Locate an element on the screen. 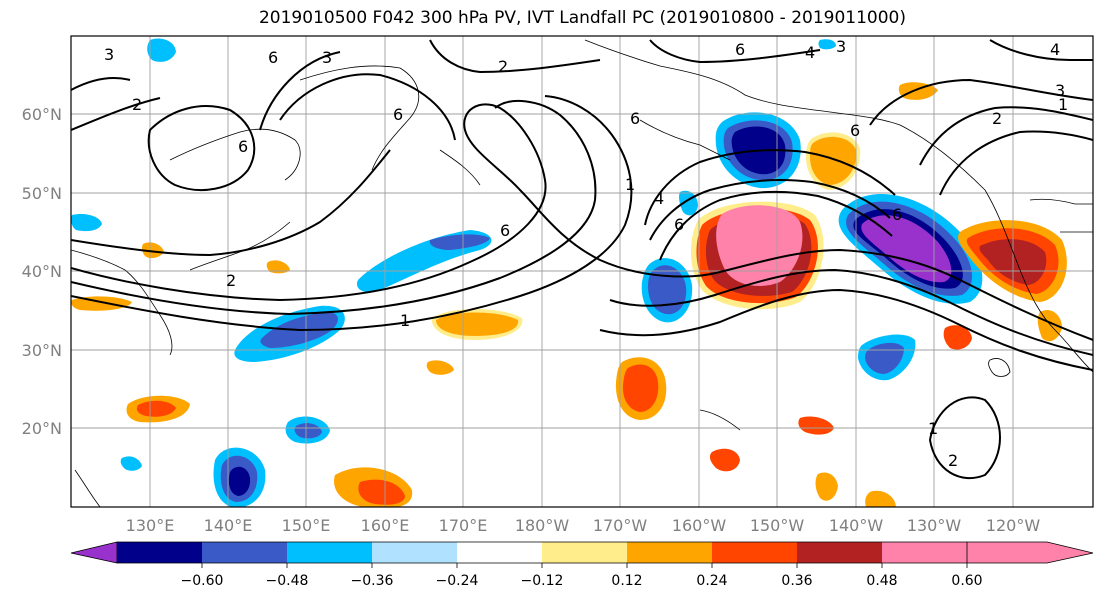 The height and width of the screenshot is (601, 1105). latitude-labels: 60°N 50°N 40°N 30°N 20°N is located at coordinates (42, 271).